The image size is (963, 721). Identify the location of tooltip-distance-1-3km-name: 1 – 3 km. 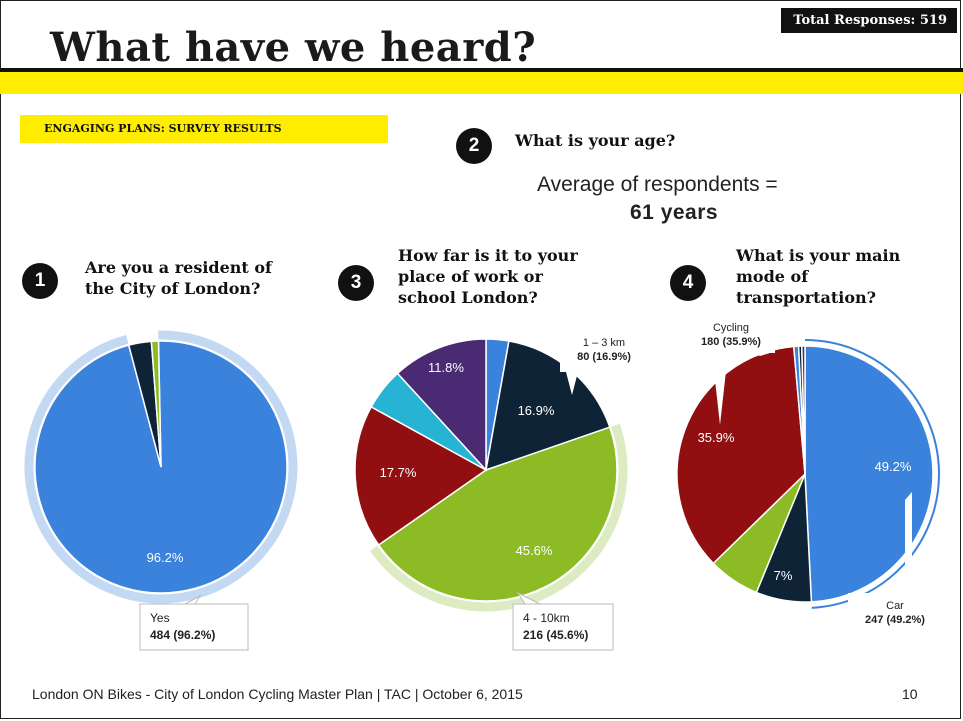
(604, 343).